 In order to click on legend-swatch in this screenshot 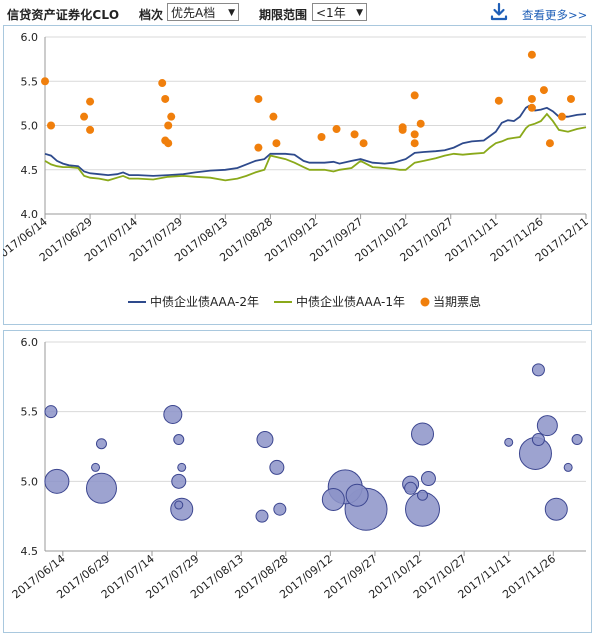, I will do `click(425, 302)`.